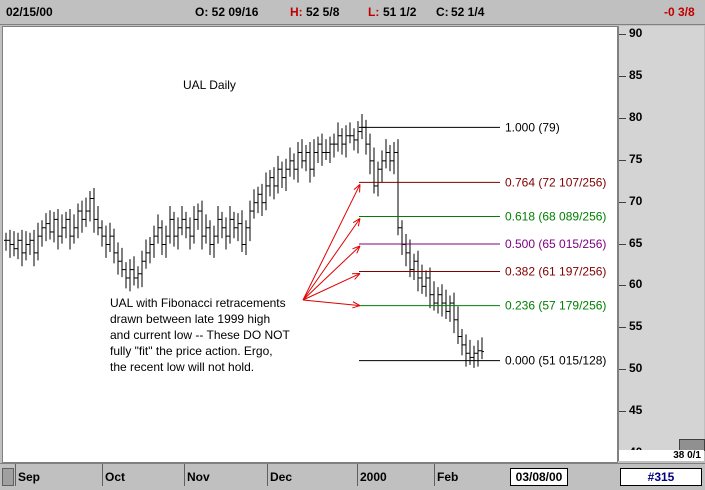 Image resolution: width=705 pixels, height=490 pixels. I want to click on low-label: L:, so click(373, 12).